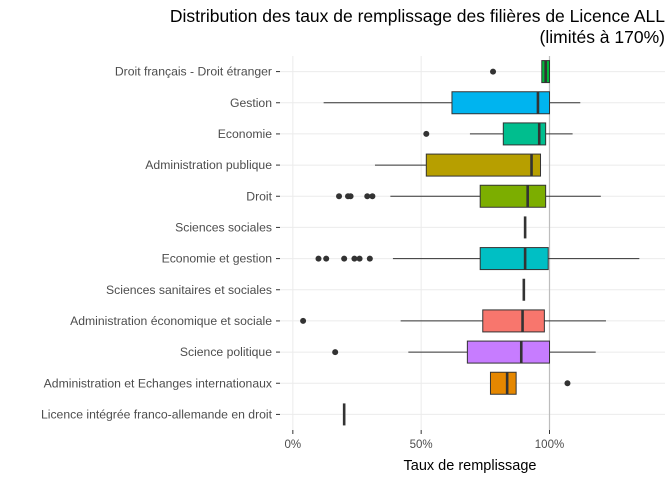  I want to click on category-label: Droit, so click(259, 196).